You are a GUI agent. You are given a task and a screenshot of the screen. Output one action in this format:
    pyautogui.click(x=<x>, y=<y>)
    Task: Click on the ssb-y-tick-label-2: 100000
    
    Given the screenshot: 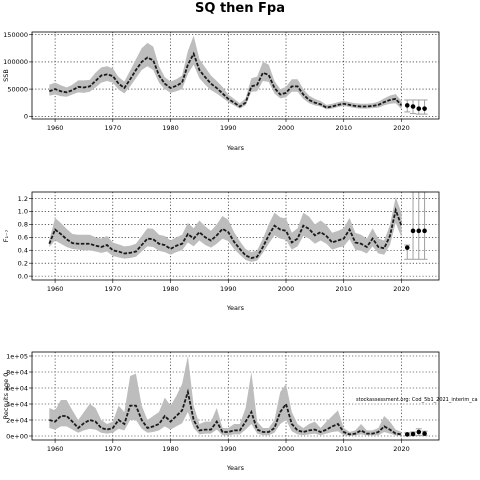 What is the action you would take?
    pyautogui.click(x=15, y=62)
    